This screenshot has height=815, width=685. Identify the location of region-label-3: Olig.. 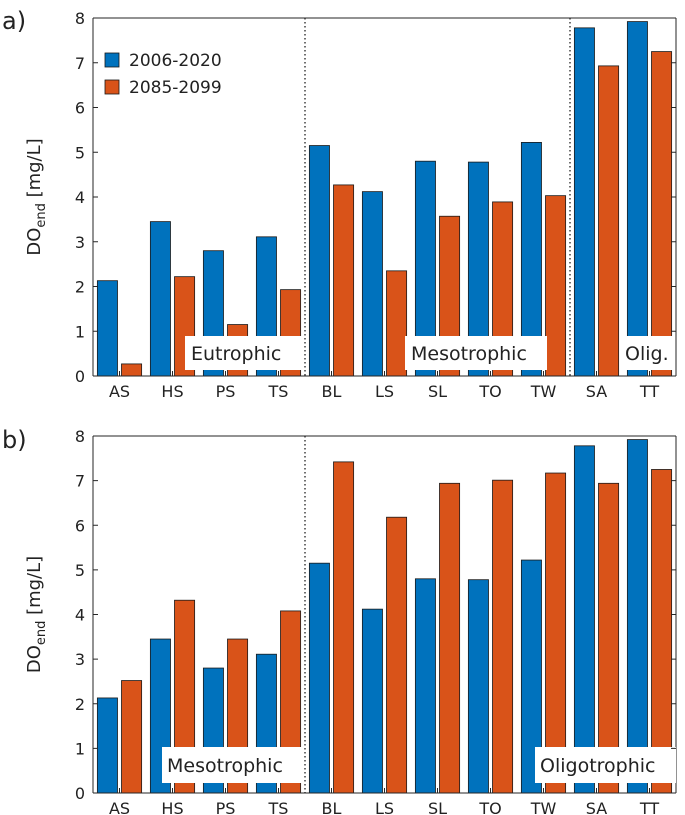
(647, 354).